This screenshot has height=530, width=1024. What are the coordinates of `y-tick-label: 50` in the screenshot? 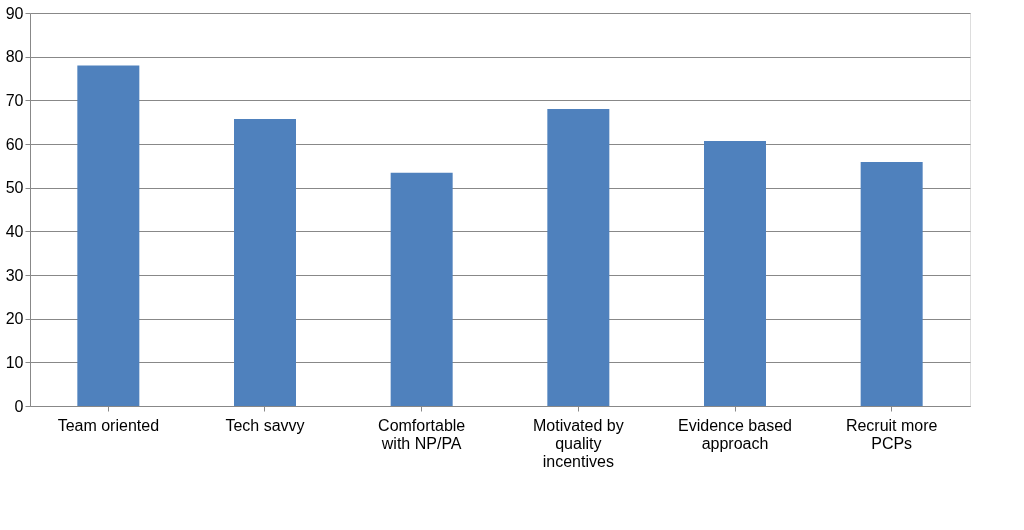 It's located at (14, 188).